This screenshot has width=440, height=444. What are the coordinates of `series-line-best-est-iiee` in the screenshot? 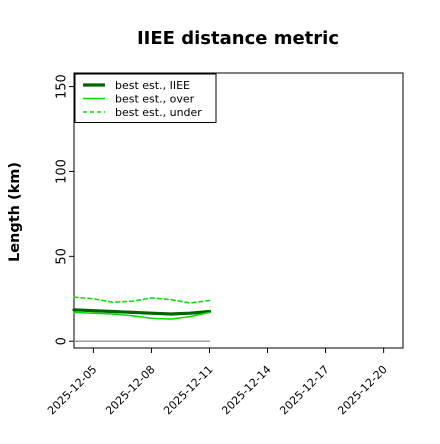 It's located at (142, 312).